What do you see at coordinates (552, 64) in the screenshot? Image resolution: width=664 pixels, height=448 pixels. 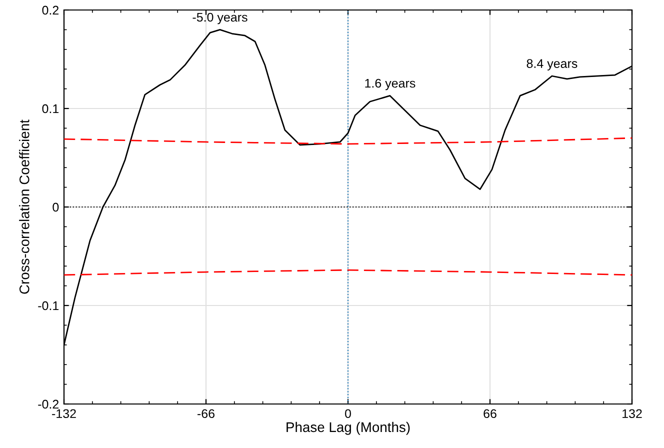 I see `annotation: 8.4 years` at bounding box center [552, 64].